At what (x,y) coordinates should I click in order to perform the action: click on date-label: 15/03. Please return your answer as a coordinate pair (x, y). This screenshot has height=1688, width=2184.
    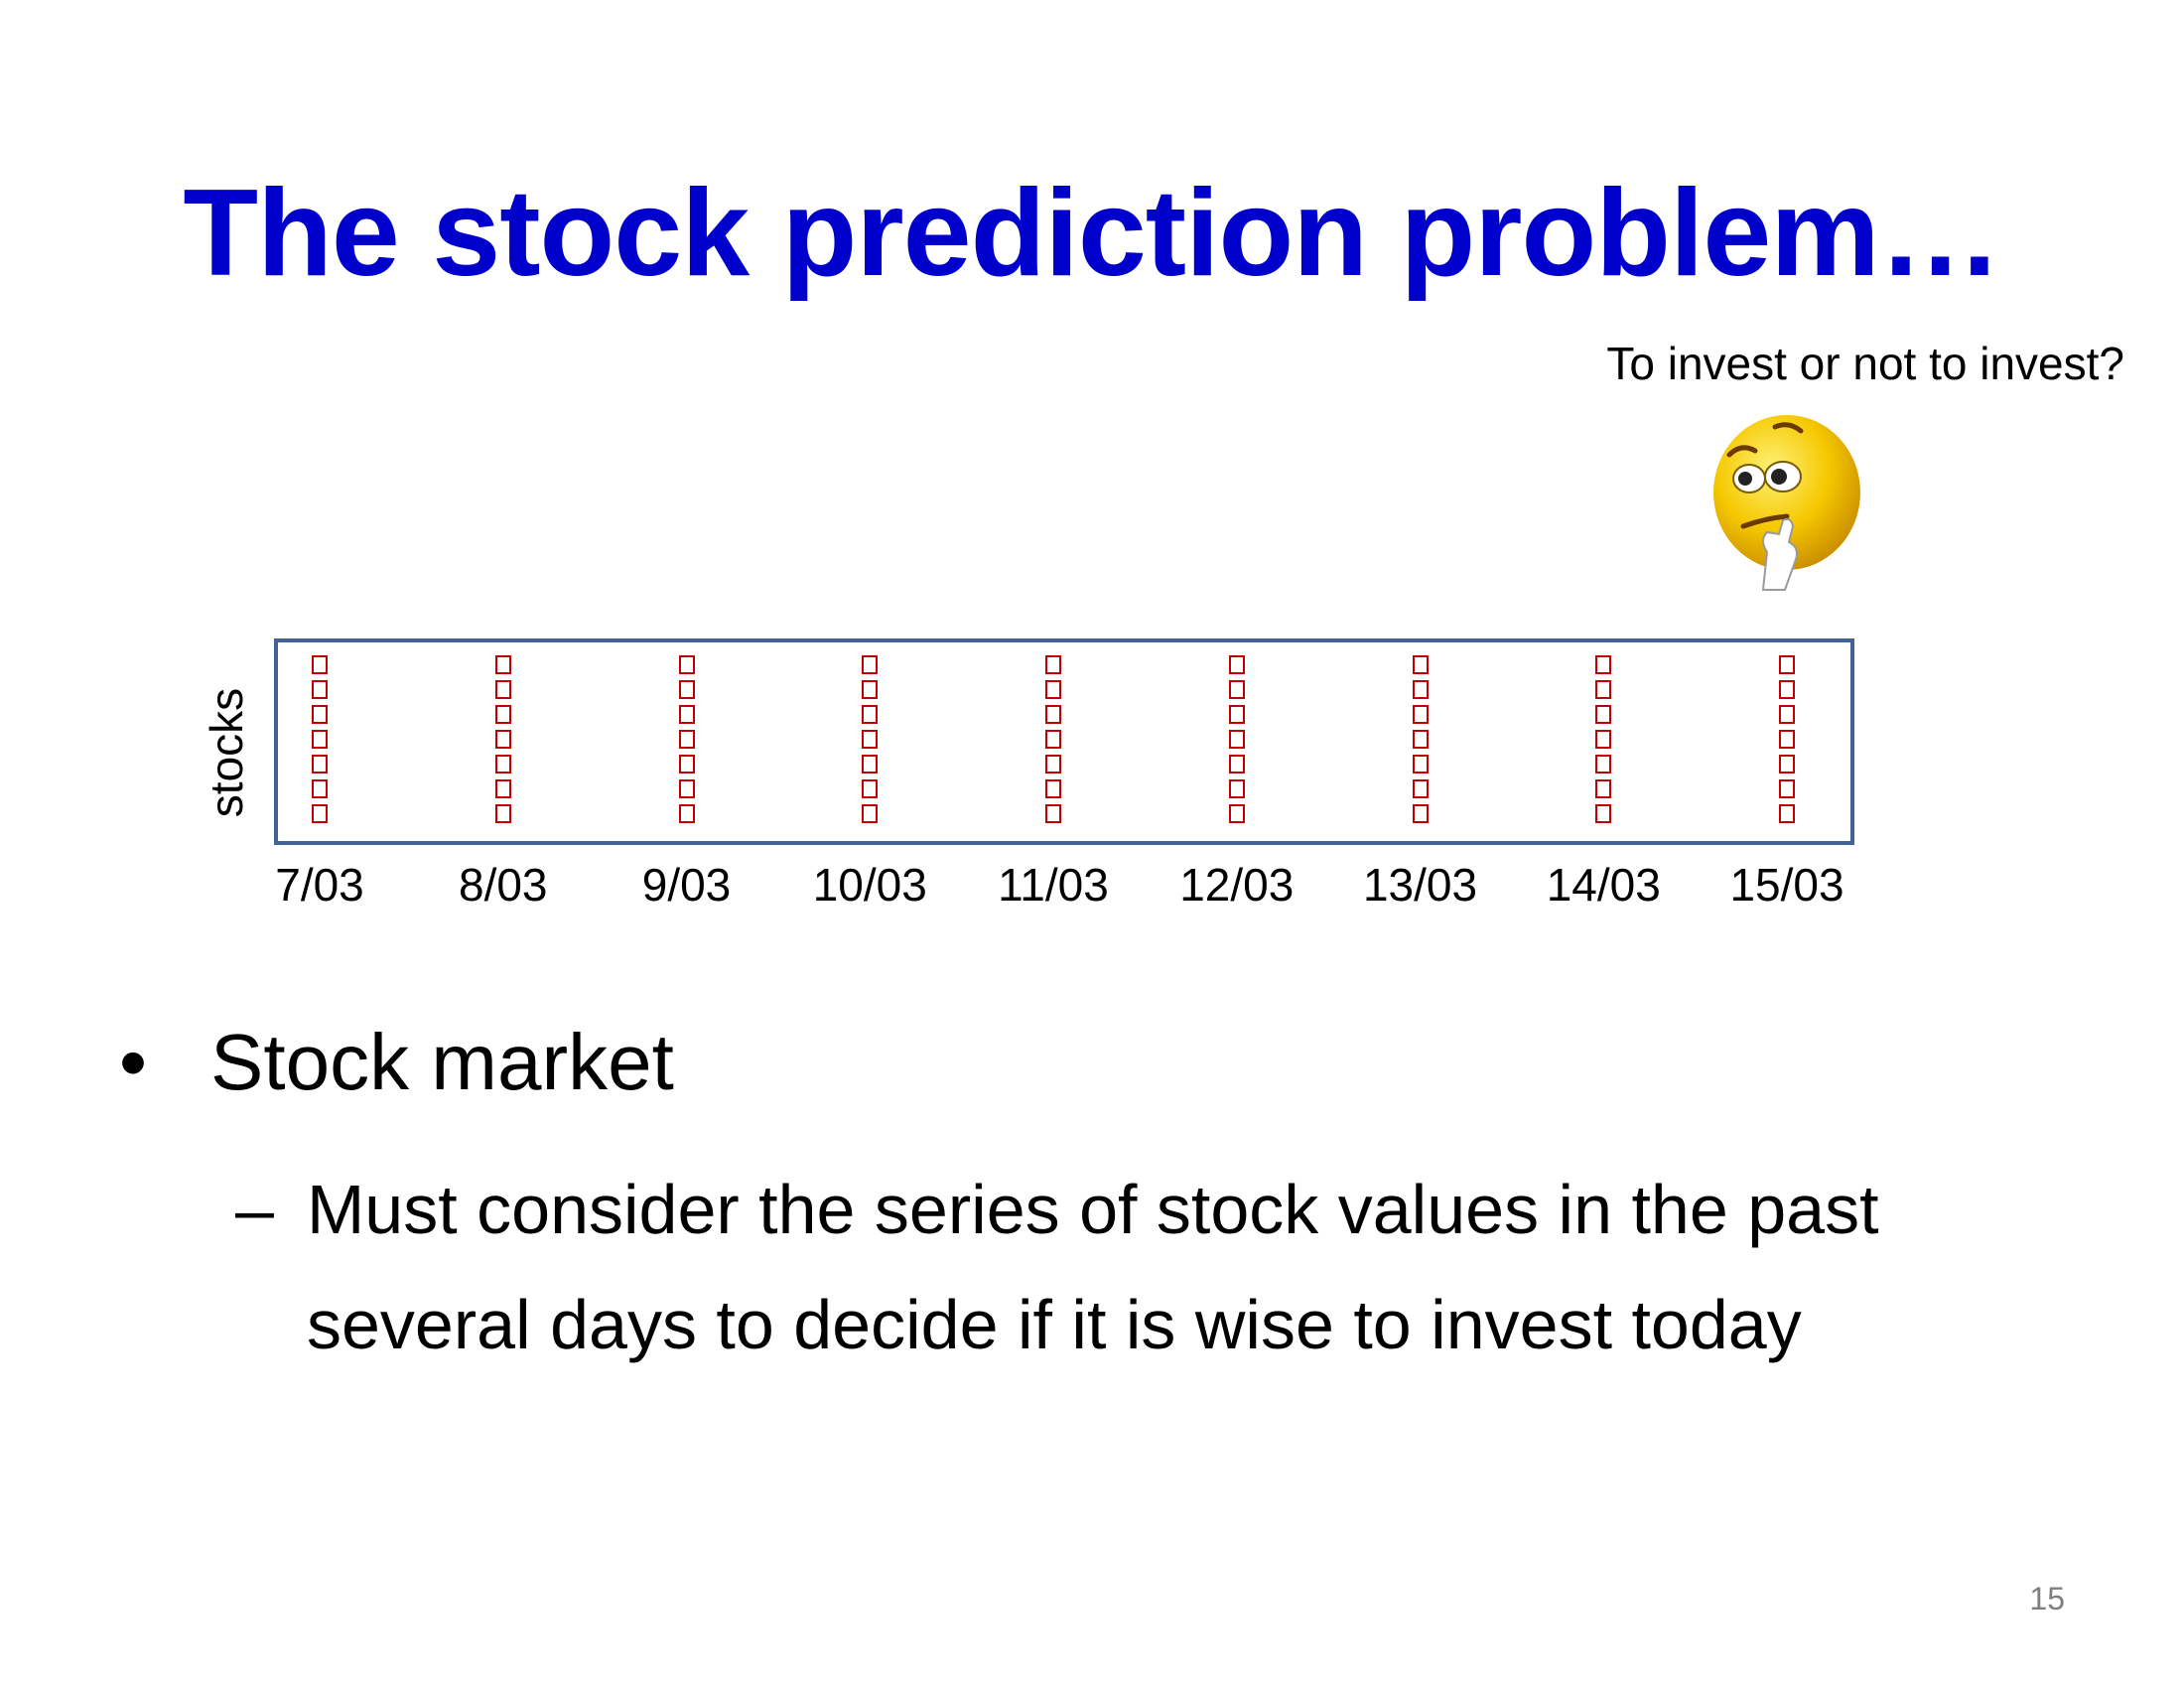
    Looking at the image, I should click on (1786, 885).